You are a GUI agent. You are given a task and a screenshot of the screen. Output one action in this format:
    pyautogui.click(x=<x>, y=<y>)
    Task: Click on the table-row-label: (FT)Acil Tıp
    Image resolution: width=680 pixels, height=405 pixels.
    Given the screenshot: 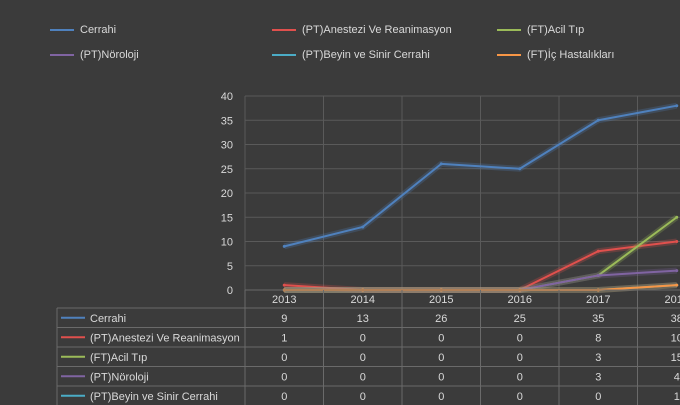 What is the action you would take?
    pyautogui.click(x=118, y=358)
    